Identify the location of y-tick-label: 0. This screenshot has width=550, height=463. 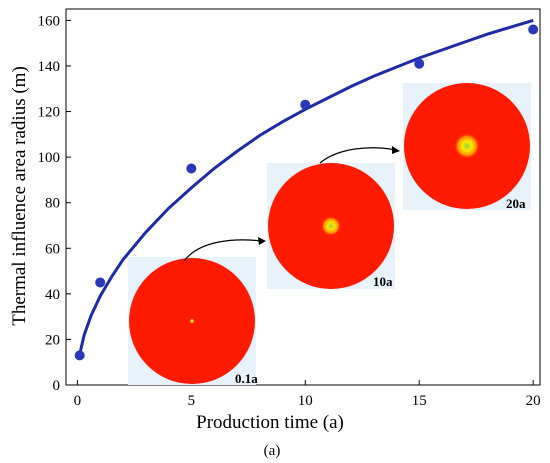
(57, 386).